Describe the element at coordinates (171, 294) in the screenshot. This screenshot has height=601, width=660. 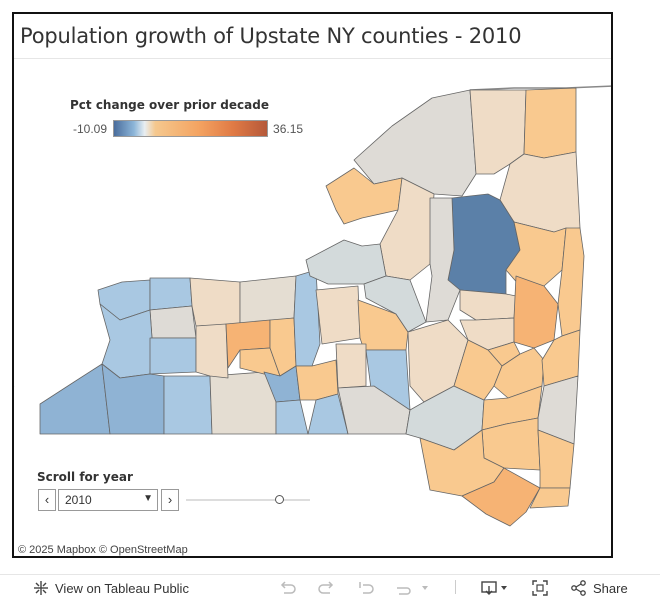
I see `county-orleans` at that location.